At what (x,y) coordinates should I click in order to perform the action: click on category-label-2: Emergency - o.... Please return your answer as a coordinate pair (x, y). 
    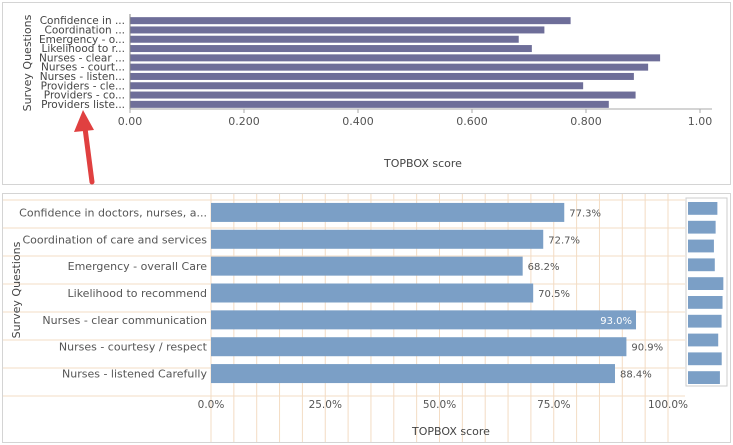
    Looking at the image, I should click on (82, 40).